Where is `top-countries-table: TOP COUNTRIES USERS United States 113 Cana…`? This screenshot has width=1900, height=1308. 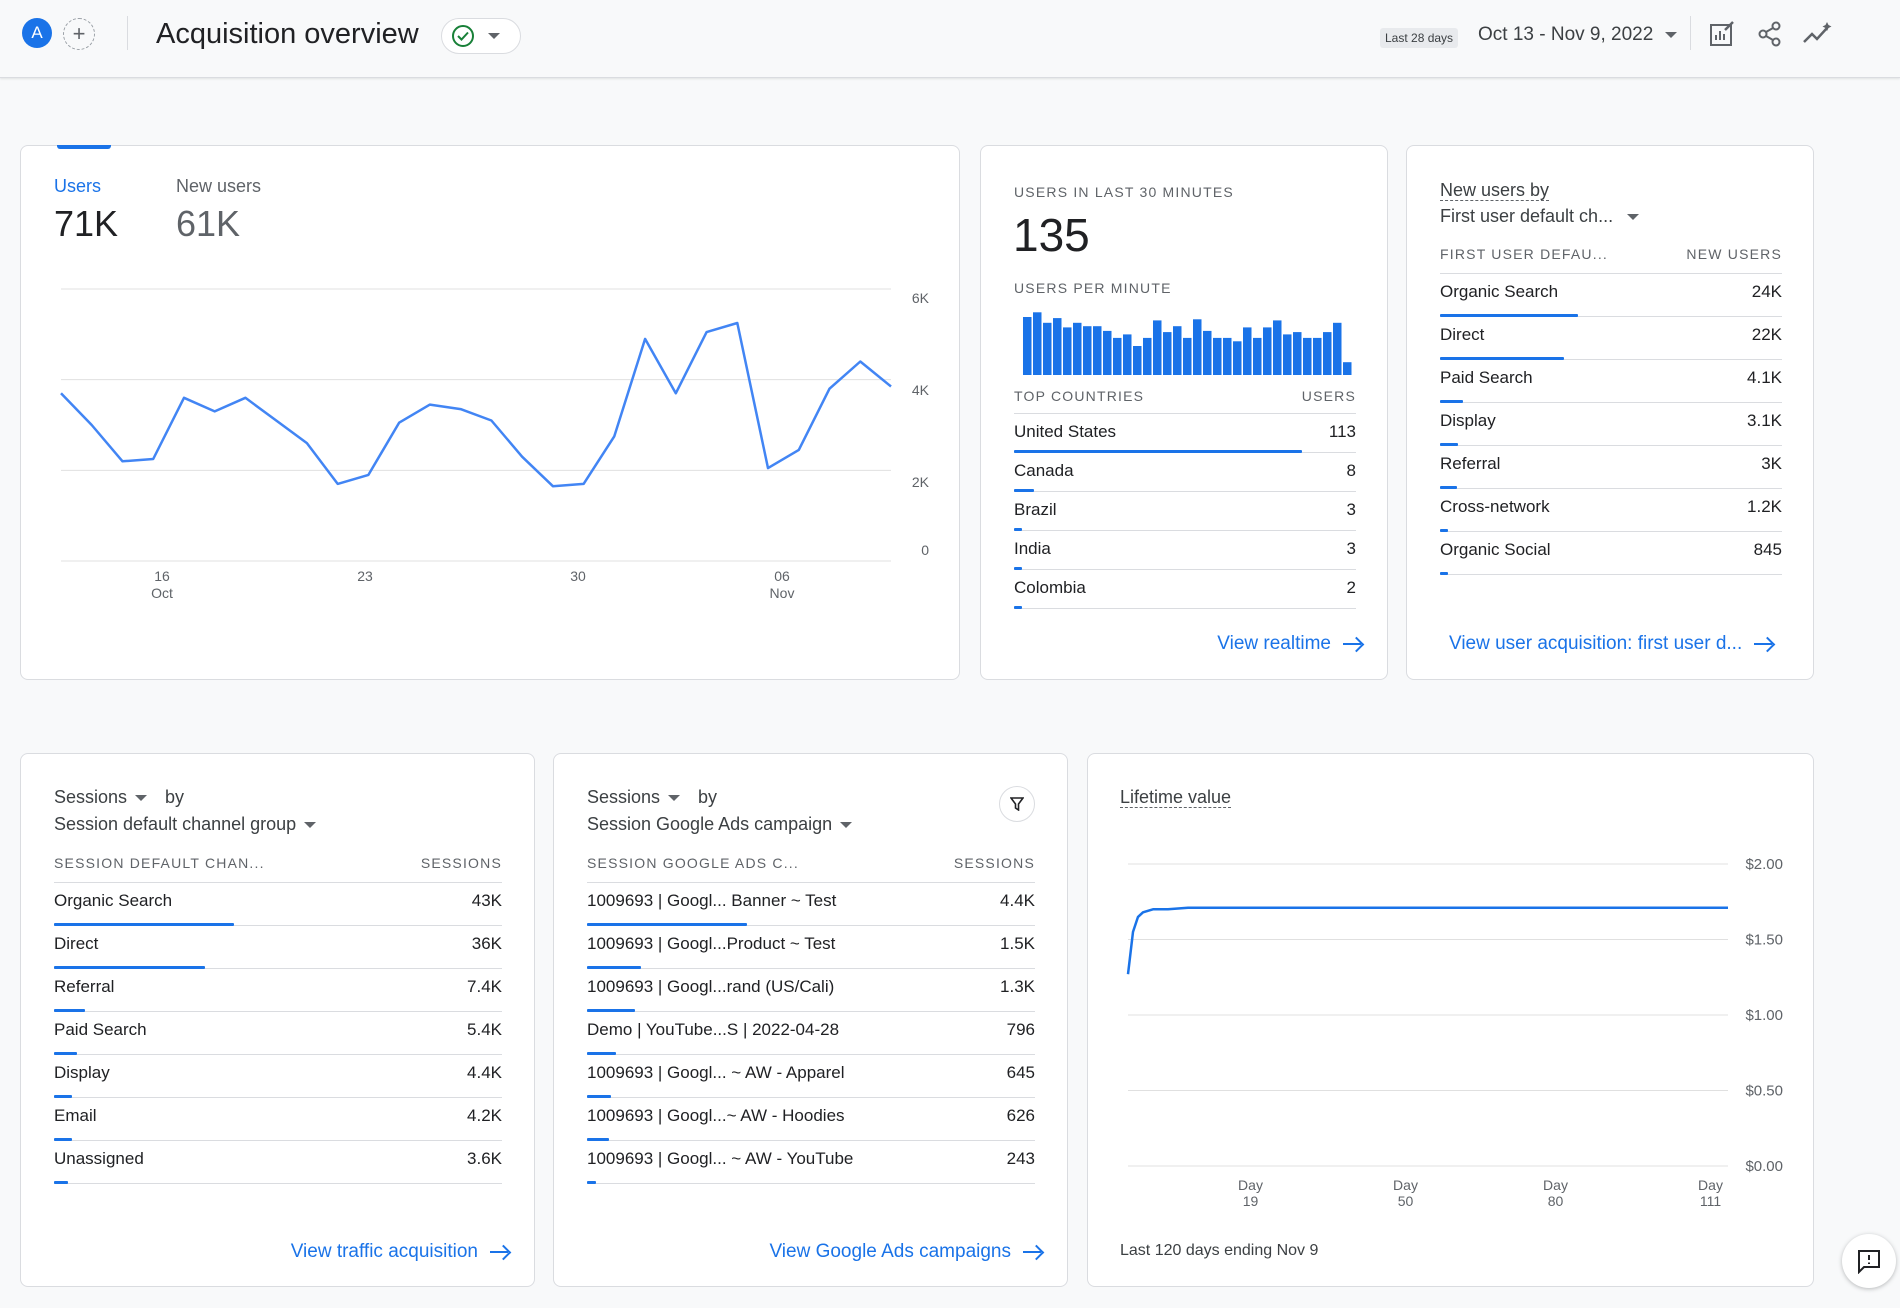 top-countries-table: TOP COUNTRIES USERS United States 113 Cana… is located at coordinates (1185, 514).